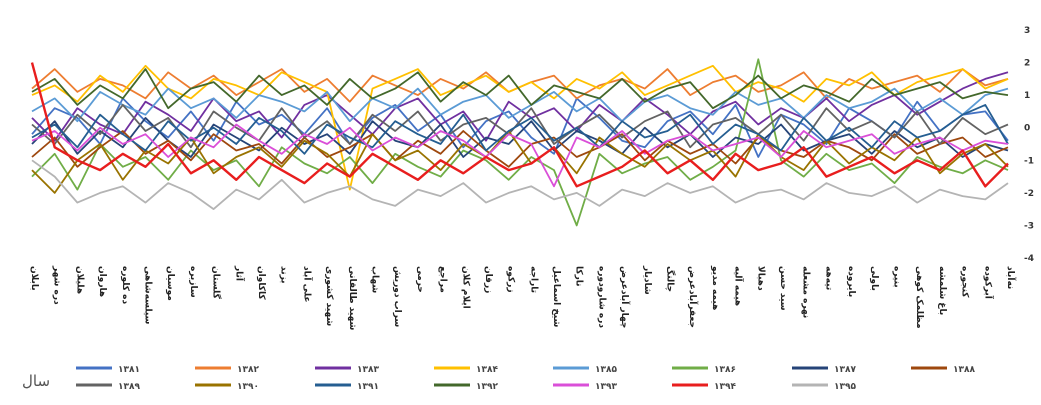 This screenshot has height=405, width=1041. Describe the element at coordinates (125, 285) in the screenshot. I see `x-tick-label: ده کلوره` at that location.